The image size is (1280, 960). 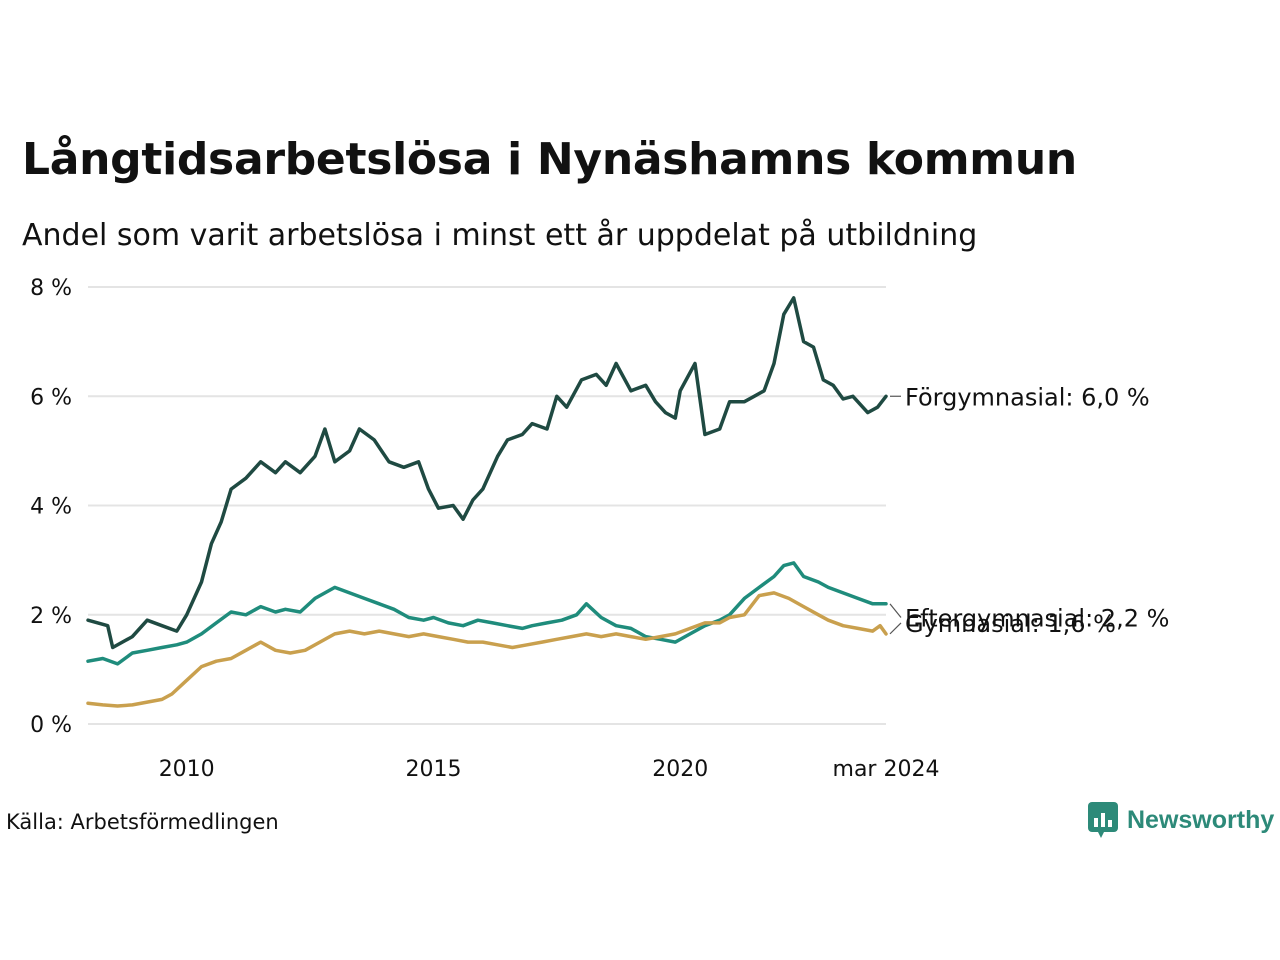 What do you see at coordinates (549, 769) in the screenshot?
I see `x-axis-ticks: 2010 2015 2020 mar 2024` at bounding box center [549, 769].